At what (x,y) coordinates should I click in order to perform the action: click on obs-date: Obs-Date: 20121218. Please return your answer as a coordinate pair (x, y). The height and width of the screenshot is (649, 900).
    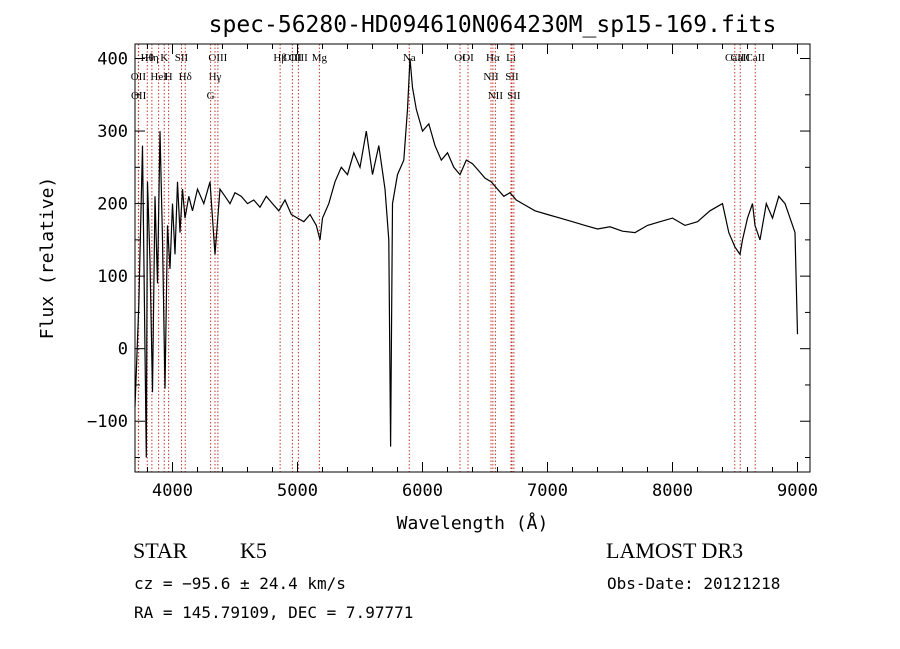
    Looking at the image, I should click on (694, 583).